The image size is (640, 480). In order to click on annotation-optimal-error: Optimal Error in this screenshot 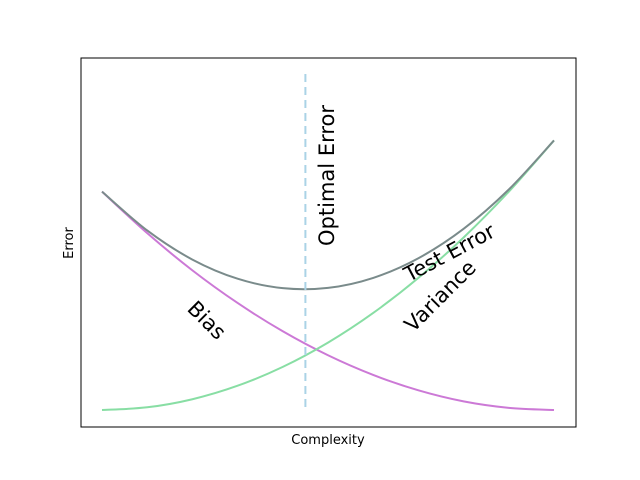, I will do `click(327, 175)`.